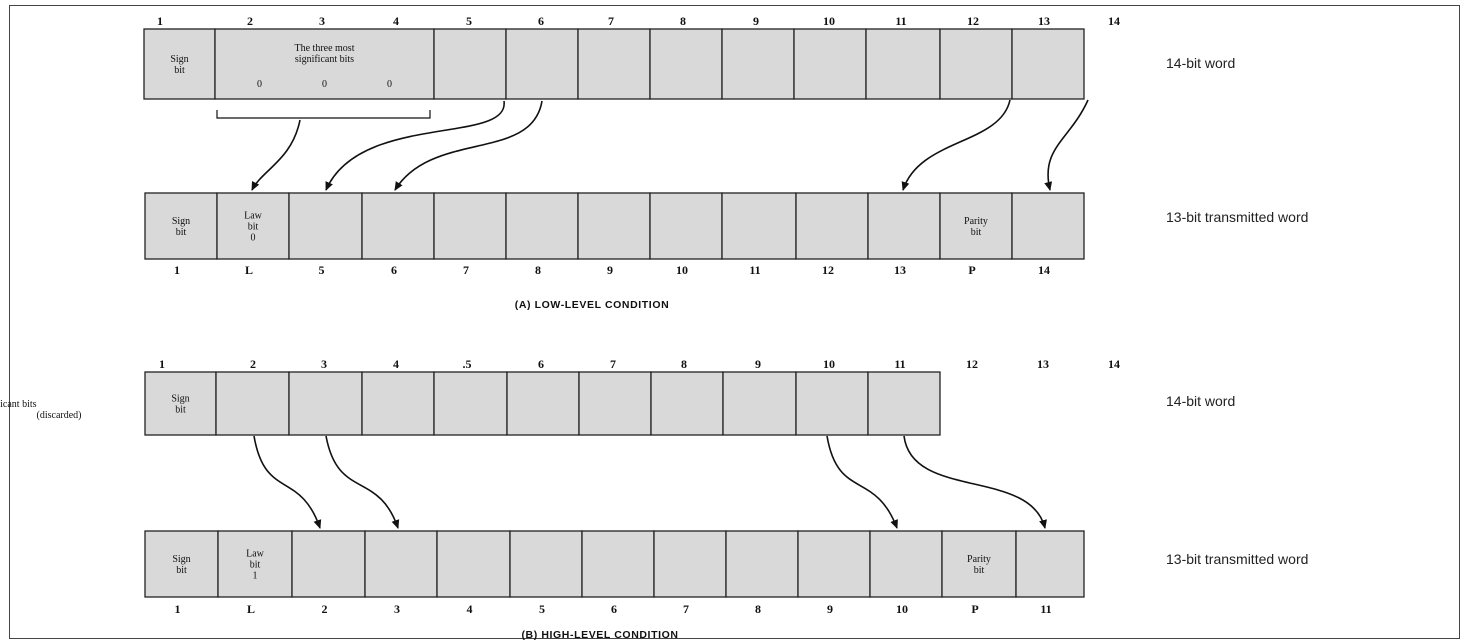  I want to click on top-bit-number: 12, so click(972, 364).